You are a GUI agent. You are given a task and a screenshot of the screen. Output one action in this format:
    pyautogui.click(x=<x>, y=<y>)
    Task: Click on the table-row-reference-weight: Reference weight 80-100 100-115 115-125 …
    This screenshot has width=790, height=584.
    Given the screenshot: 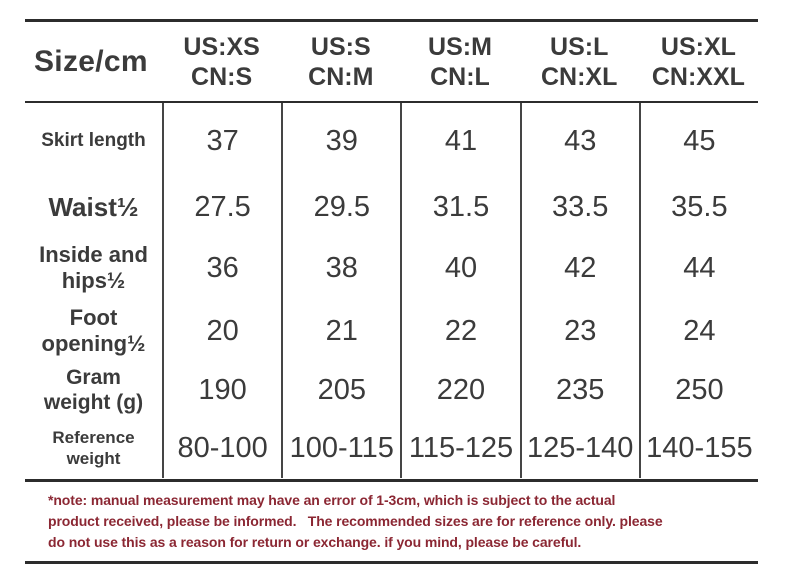 What is the action you would take?
    pyautogui.click(x=391, y=448)
    